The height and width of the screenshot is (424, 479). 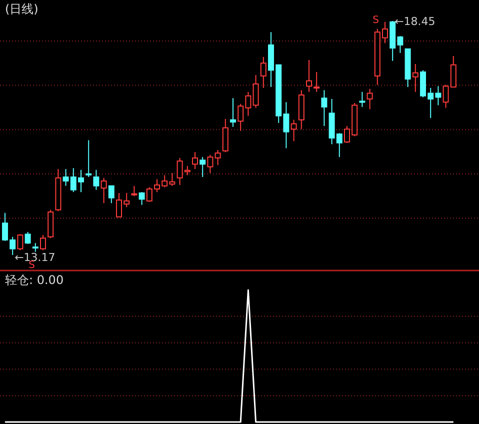 I want to click on annotation: ←18.45, so click(x=415, y=21).